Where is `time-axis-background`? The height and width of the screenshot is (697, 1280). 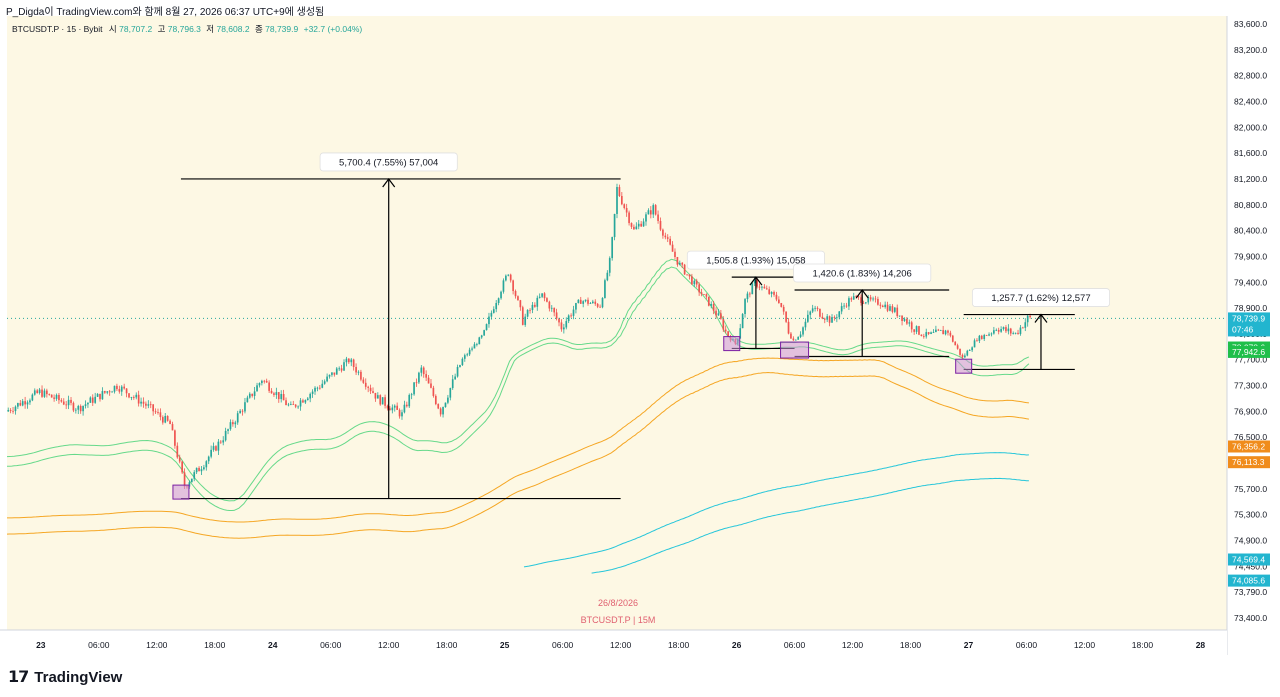
time-axis-background is located at coordinates (613, 643).